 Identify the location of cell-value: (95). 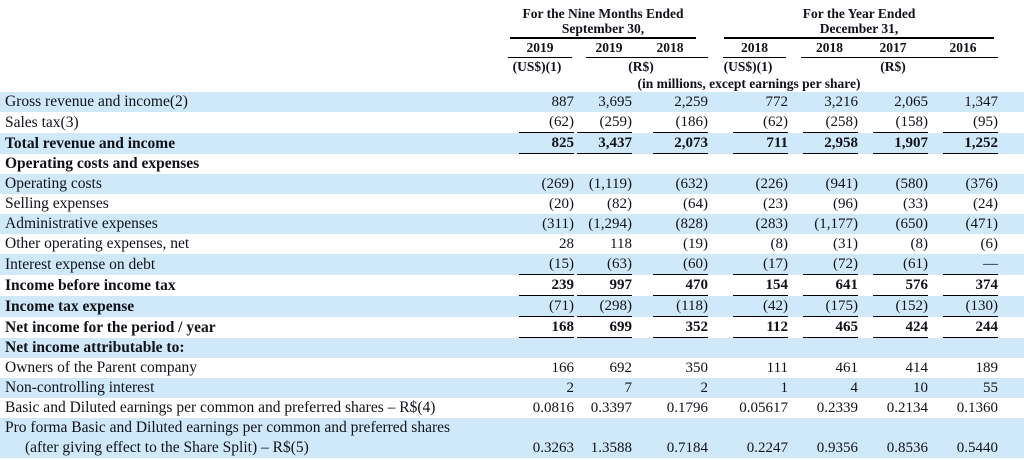
(963, 122).